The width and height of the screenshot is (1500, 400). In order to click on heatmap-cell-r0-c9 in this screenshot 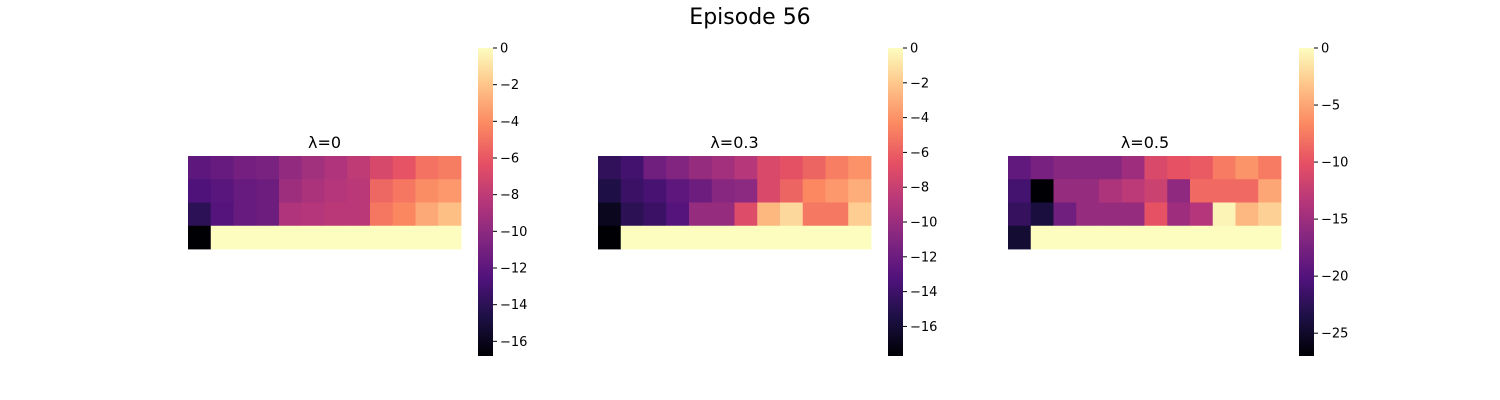, I will do `click(1224, 168)`.